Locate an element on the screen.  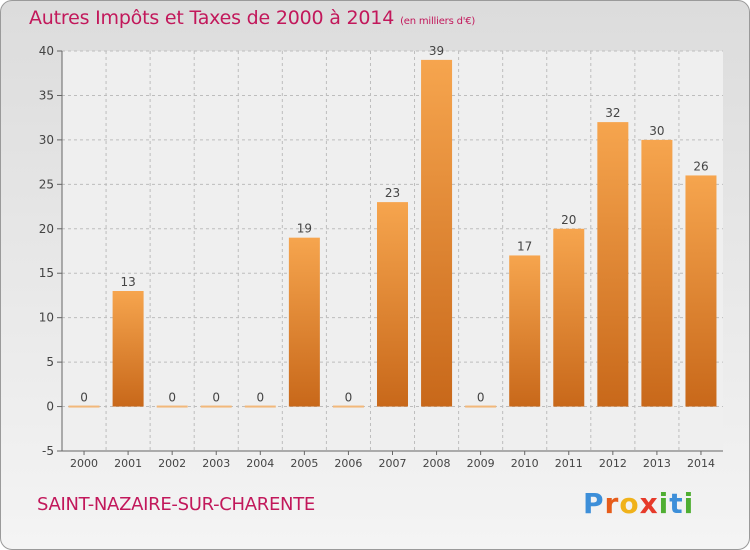
x-tick-label-2014: 2014 is located at coordinates (701, 463).